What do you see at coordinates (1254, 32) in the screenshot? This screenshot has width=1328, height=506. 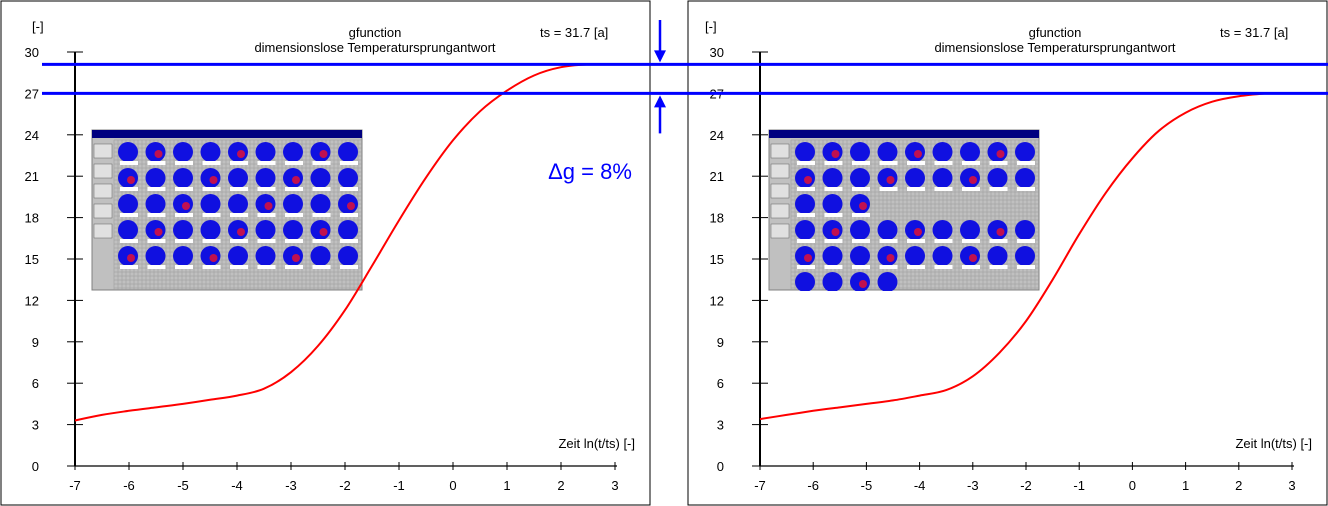 I see `right-ts-annotation: ts = 31.7 [a]` at bounding box center [1254, 32].